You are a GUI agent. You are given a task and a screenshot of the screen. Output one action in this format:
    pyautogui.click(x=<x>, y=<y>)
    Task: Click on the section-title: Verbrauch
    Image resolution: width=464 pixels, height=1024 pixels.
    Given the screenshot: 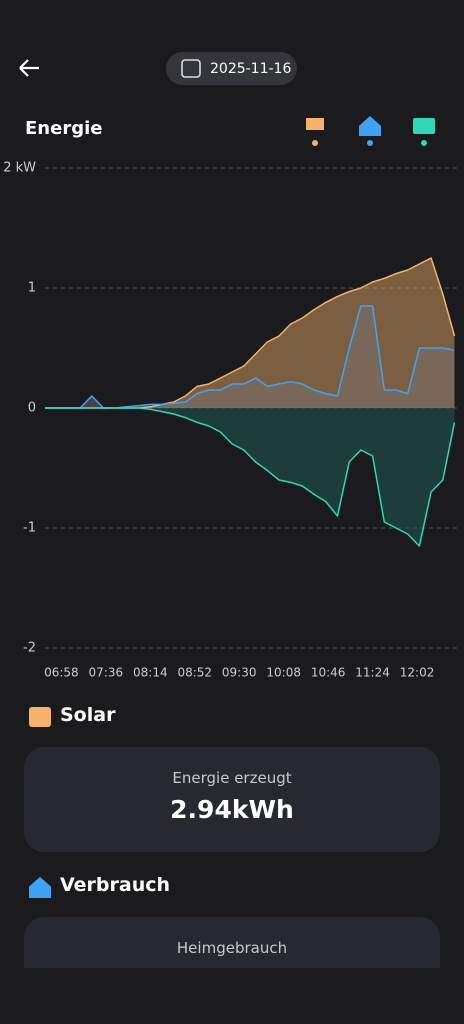 What is the action you would take?
    pyautogui.click(x=115, y=885)
    